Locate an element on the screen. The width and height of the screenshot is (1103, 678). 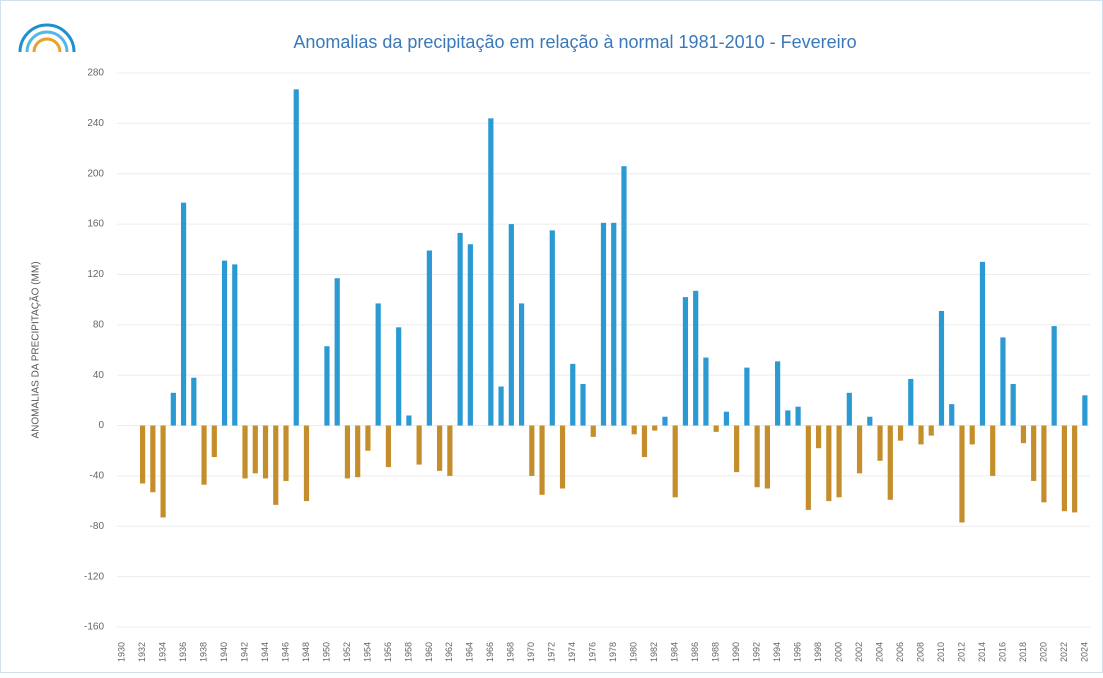
x-tick-label: 1976 is located at coordinates (593, 652).